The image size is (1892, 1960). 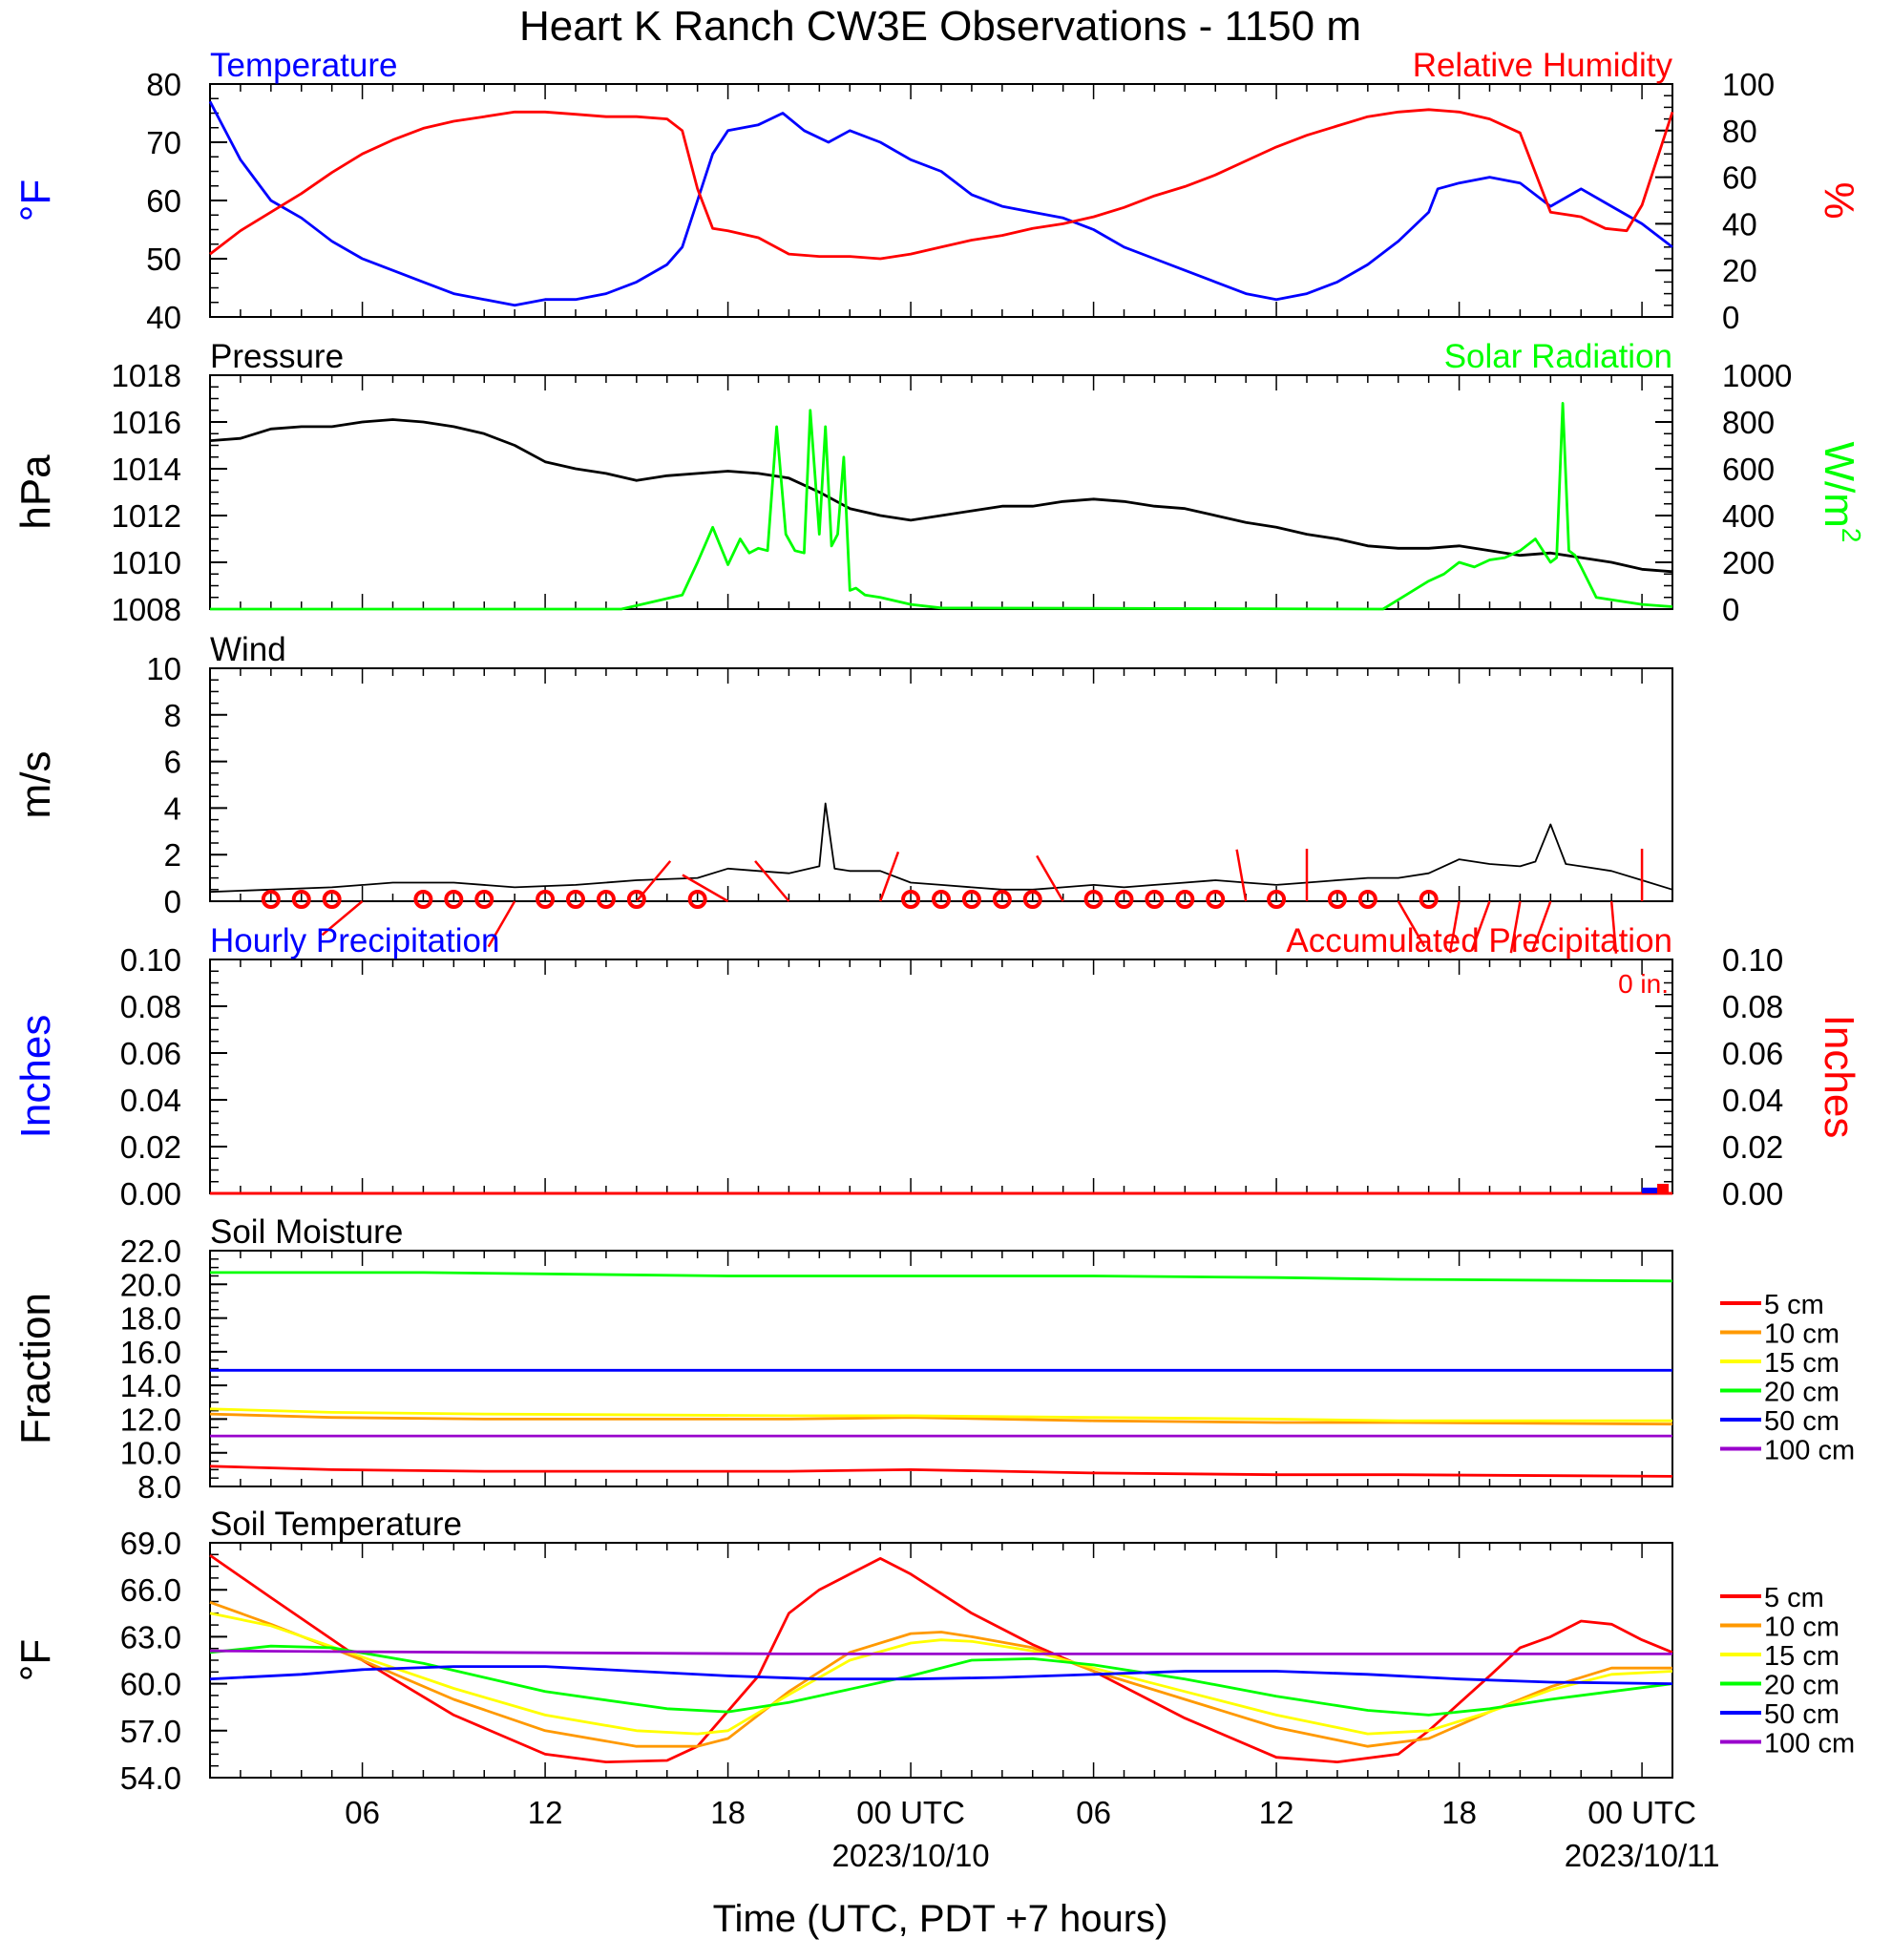 What do you see at coordinates (1752, 1147) in the screenshot?
I see `precipitation-right-tick-label: 0.02` at bounding box center [1752, 1147].